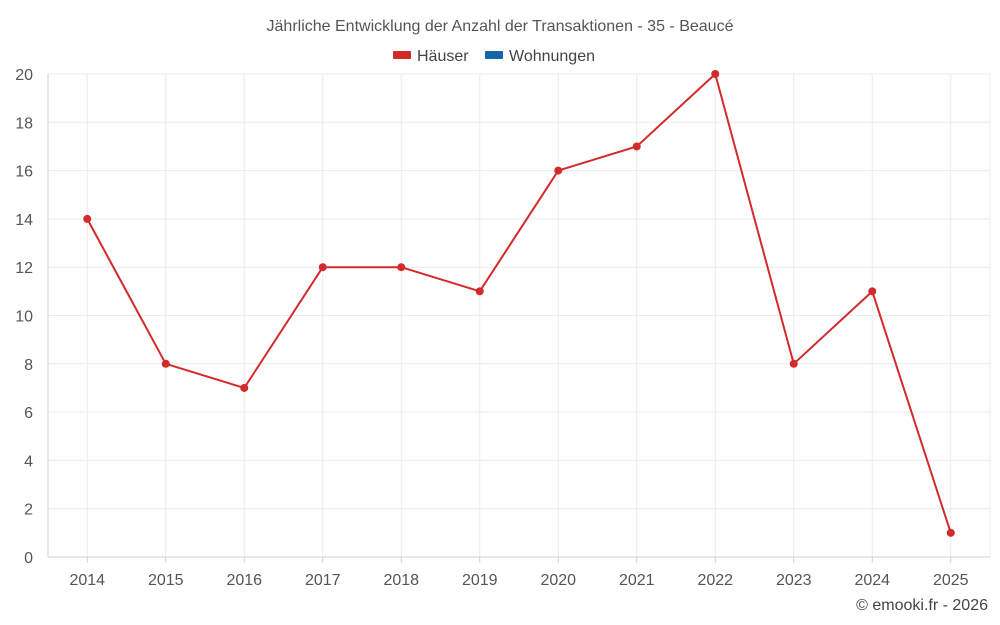 The image size is (1000, 625). I want to click on x-tick-label-2017: 2017, so click(323, 580).